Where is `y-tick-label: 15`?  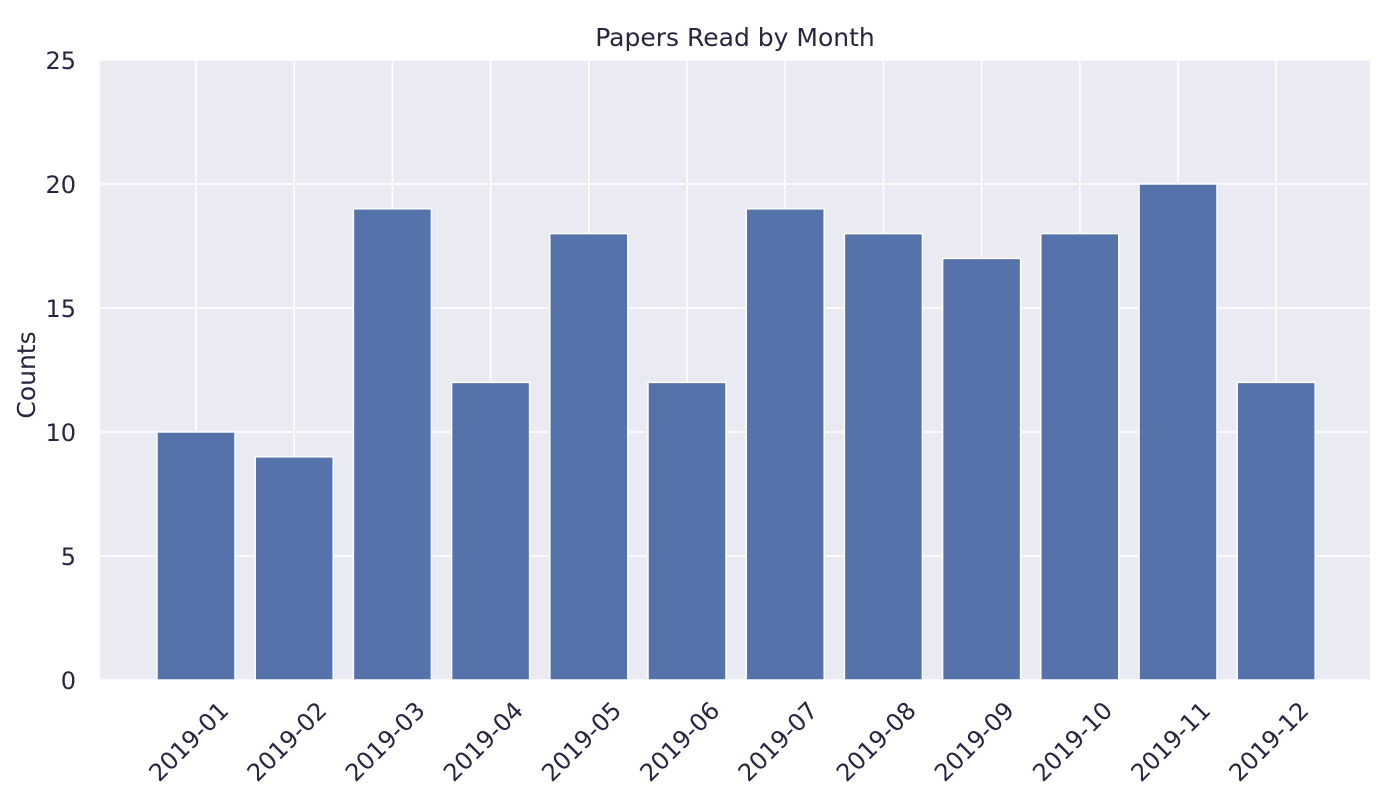 y-tick-label: 15 is located at coordinates (60, 309).